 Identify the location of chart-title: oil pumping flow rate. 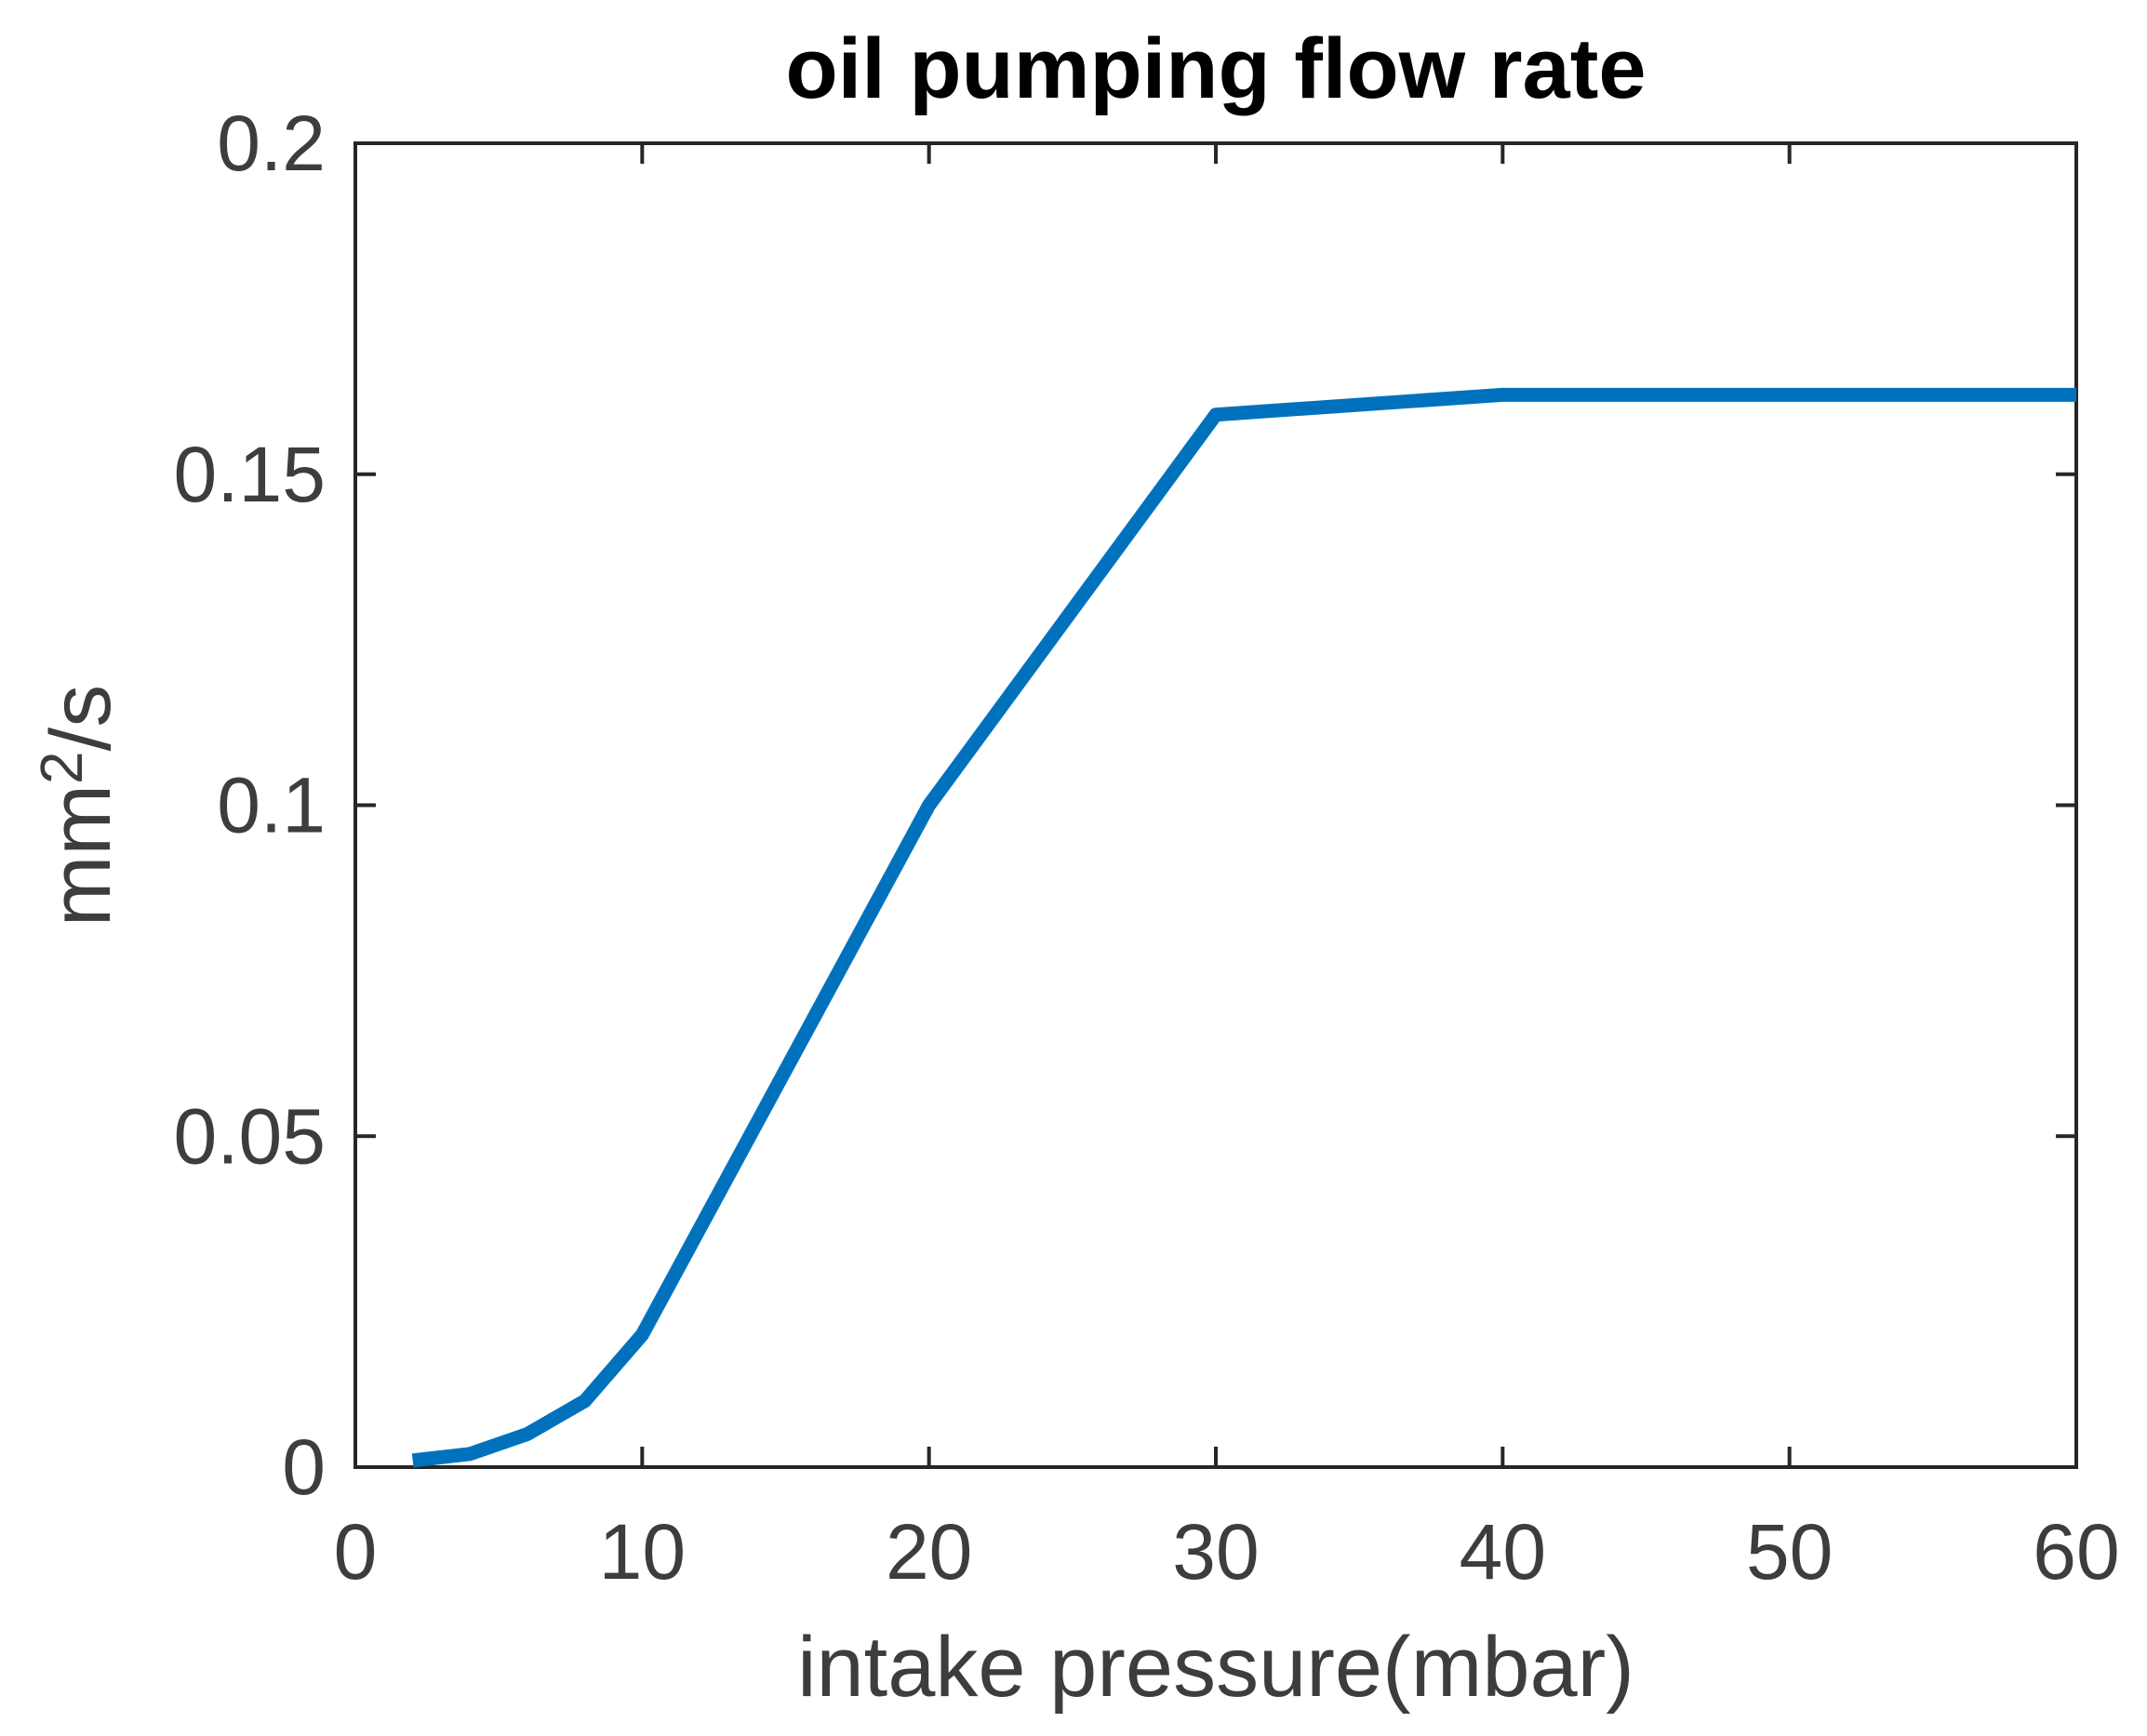
(1215, 68).